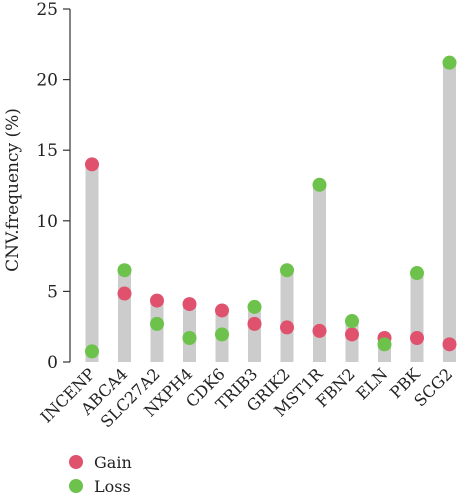 The height and width of the screenshot is (504, 467). I want to click on point-loss-cdk6, so click(222, 334).